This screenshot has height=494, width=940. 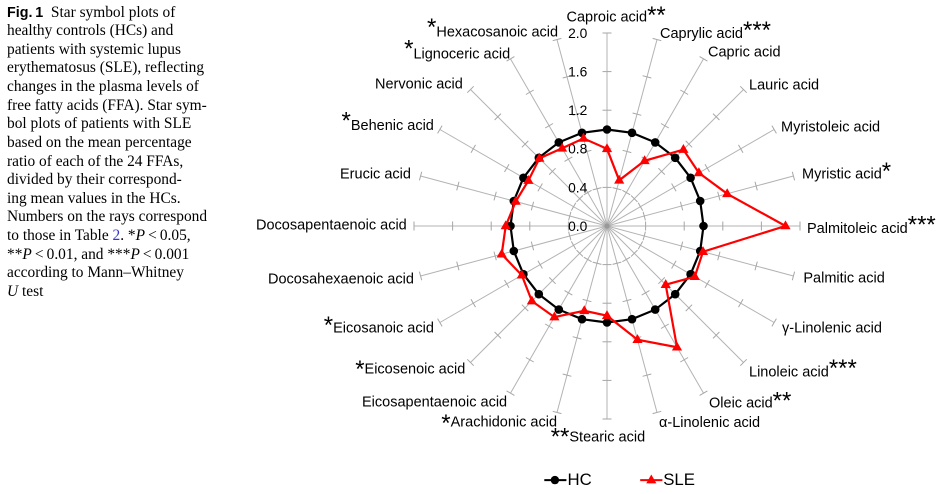 I want to click on svg-text: Lauric acid, so click(x=784, y=86).